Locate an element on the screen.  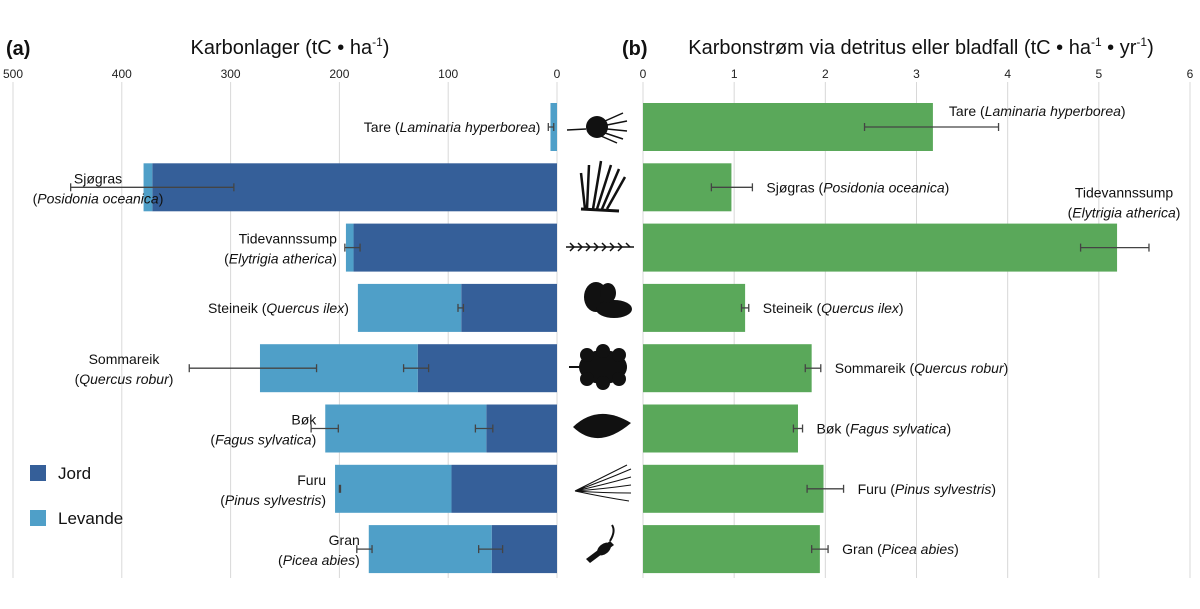
legend-swatch-levande is located at coordinates (38, 518).